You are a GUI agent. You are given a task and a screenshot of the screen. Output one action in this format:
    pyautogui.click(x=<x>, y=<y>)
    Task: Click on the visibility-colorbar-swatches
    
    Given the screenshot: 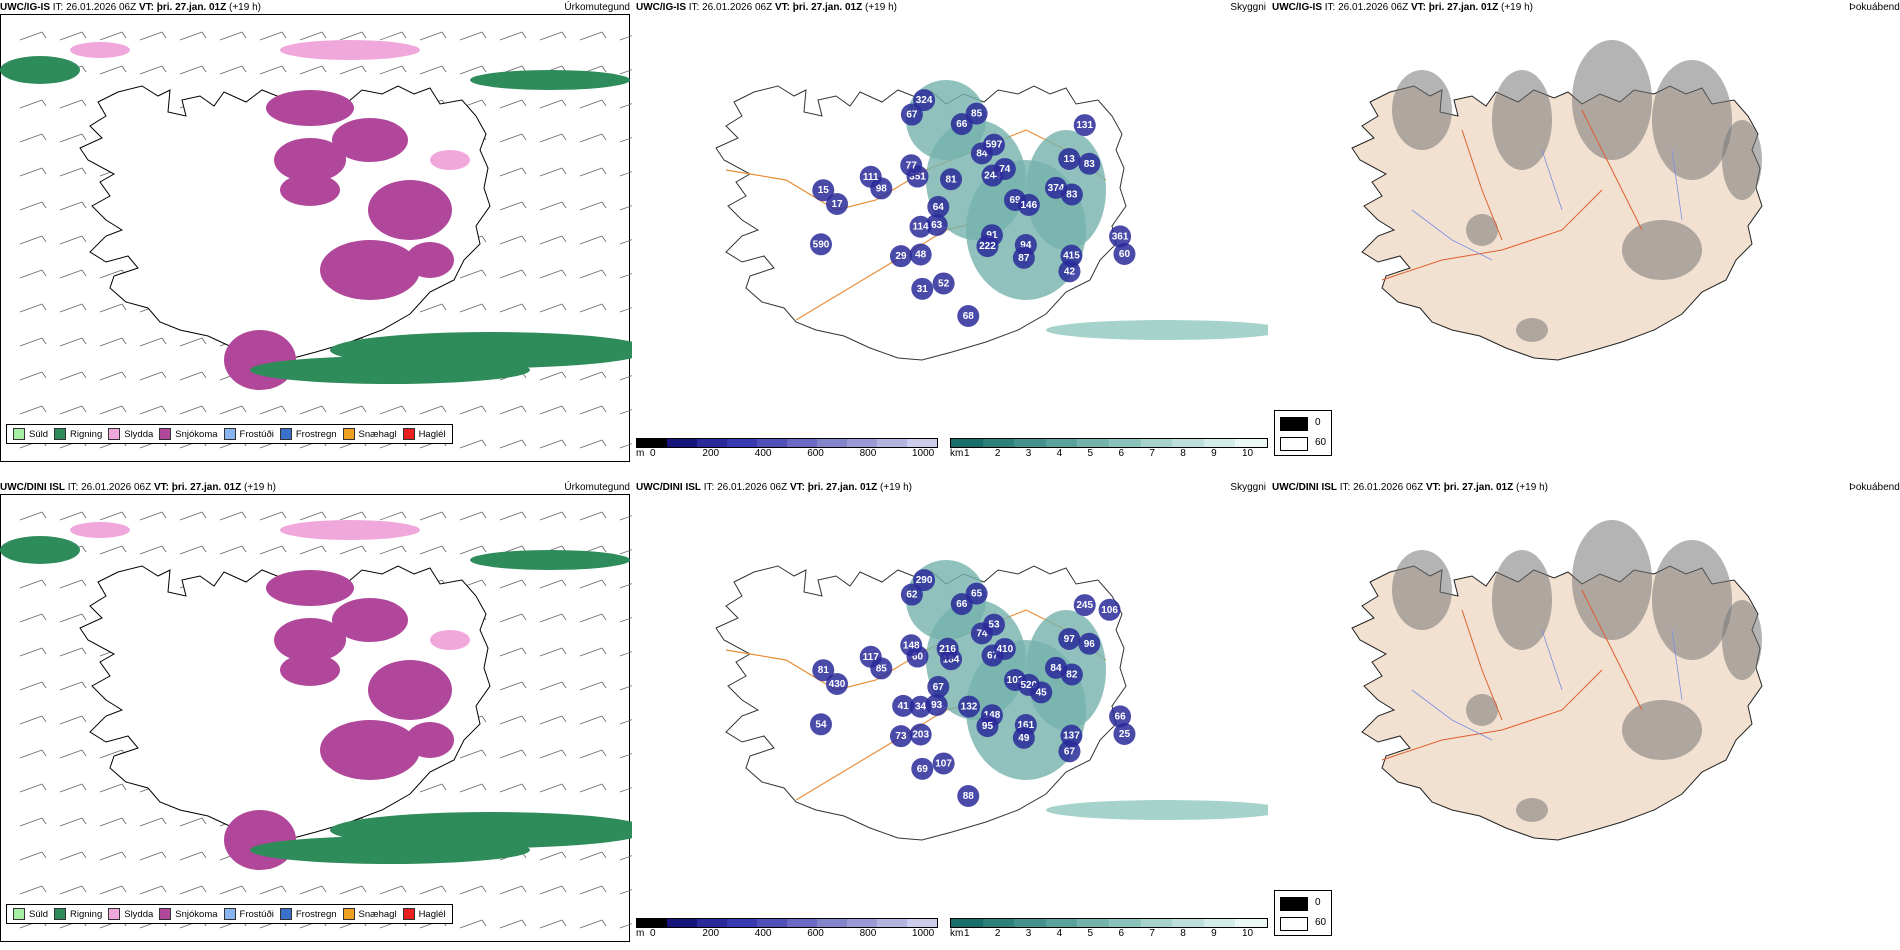 What is the action you would take?
    pyautogui.click(x=1109, y=923)
    